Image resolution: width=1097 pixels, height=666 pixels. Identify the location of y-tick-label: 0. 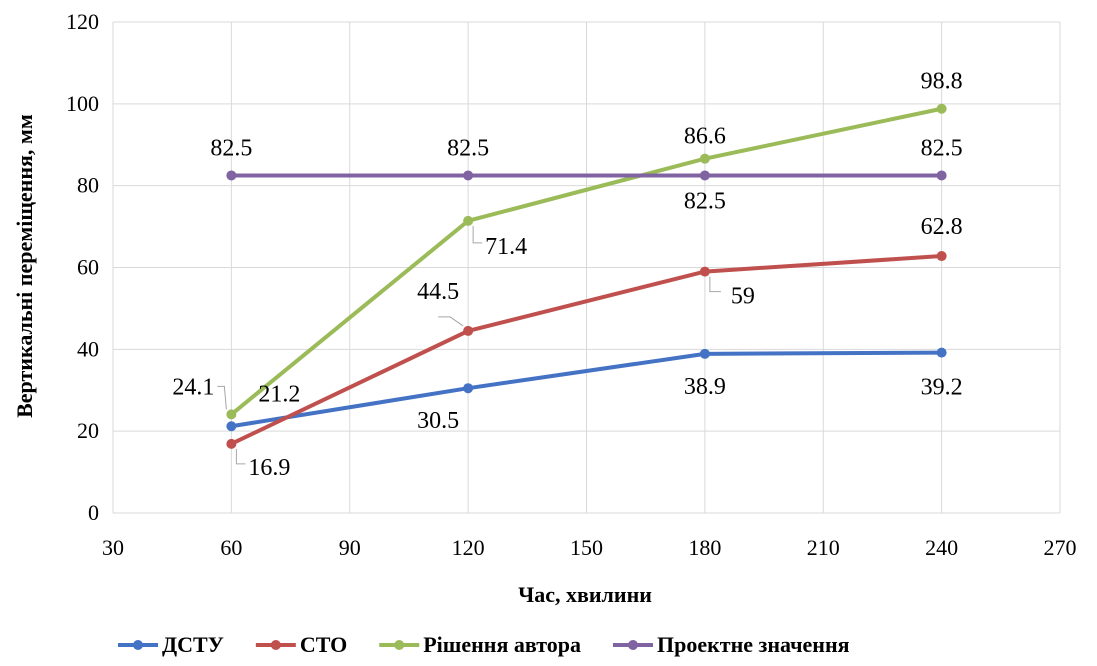
(93, 512).